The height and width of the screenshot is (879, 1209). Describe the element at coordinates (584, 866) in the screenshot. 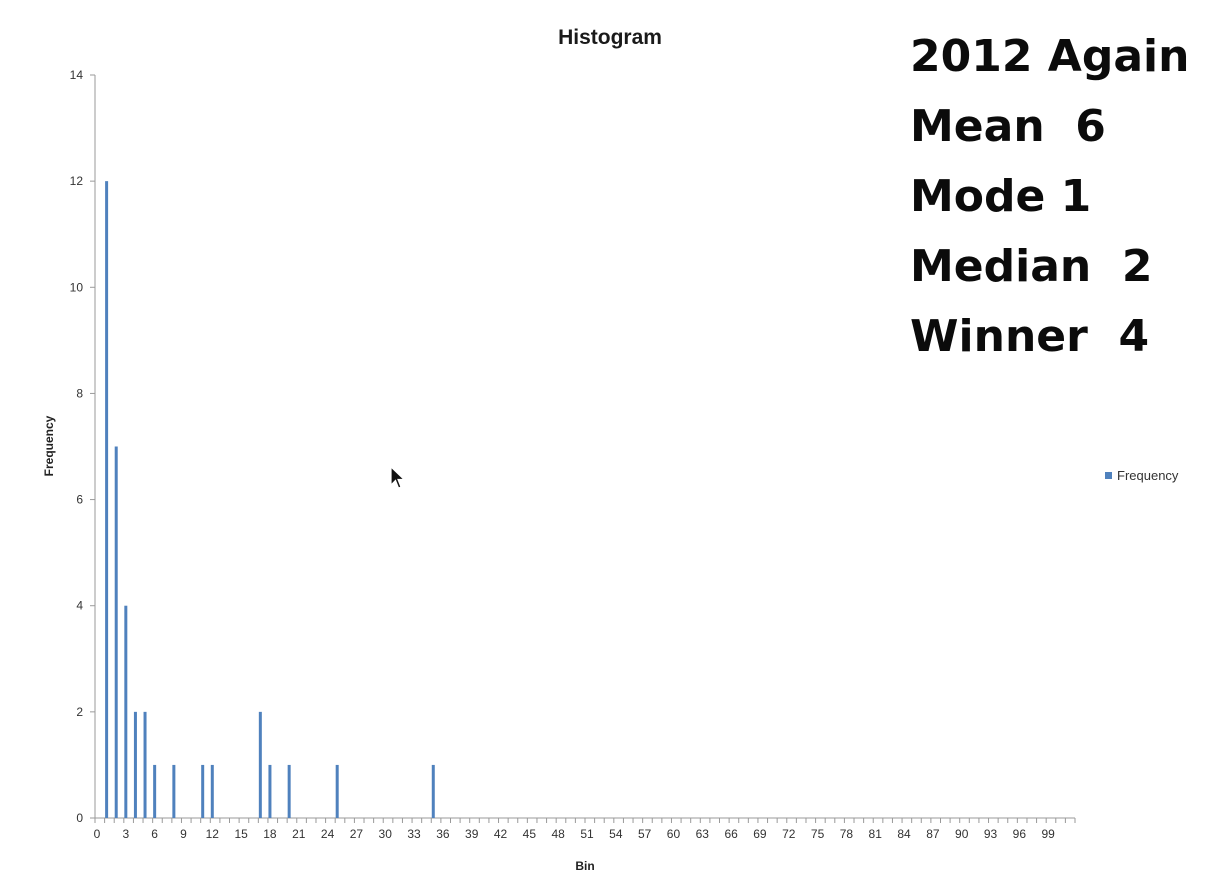

I see `x-axis-label: Bin` at that location.